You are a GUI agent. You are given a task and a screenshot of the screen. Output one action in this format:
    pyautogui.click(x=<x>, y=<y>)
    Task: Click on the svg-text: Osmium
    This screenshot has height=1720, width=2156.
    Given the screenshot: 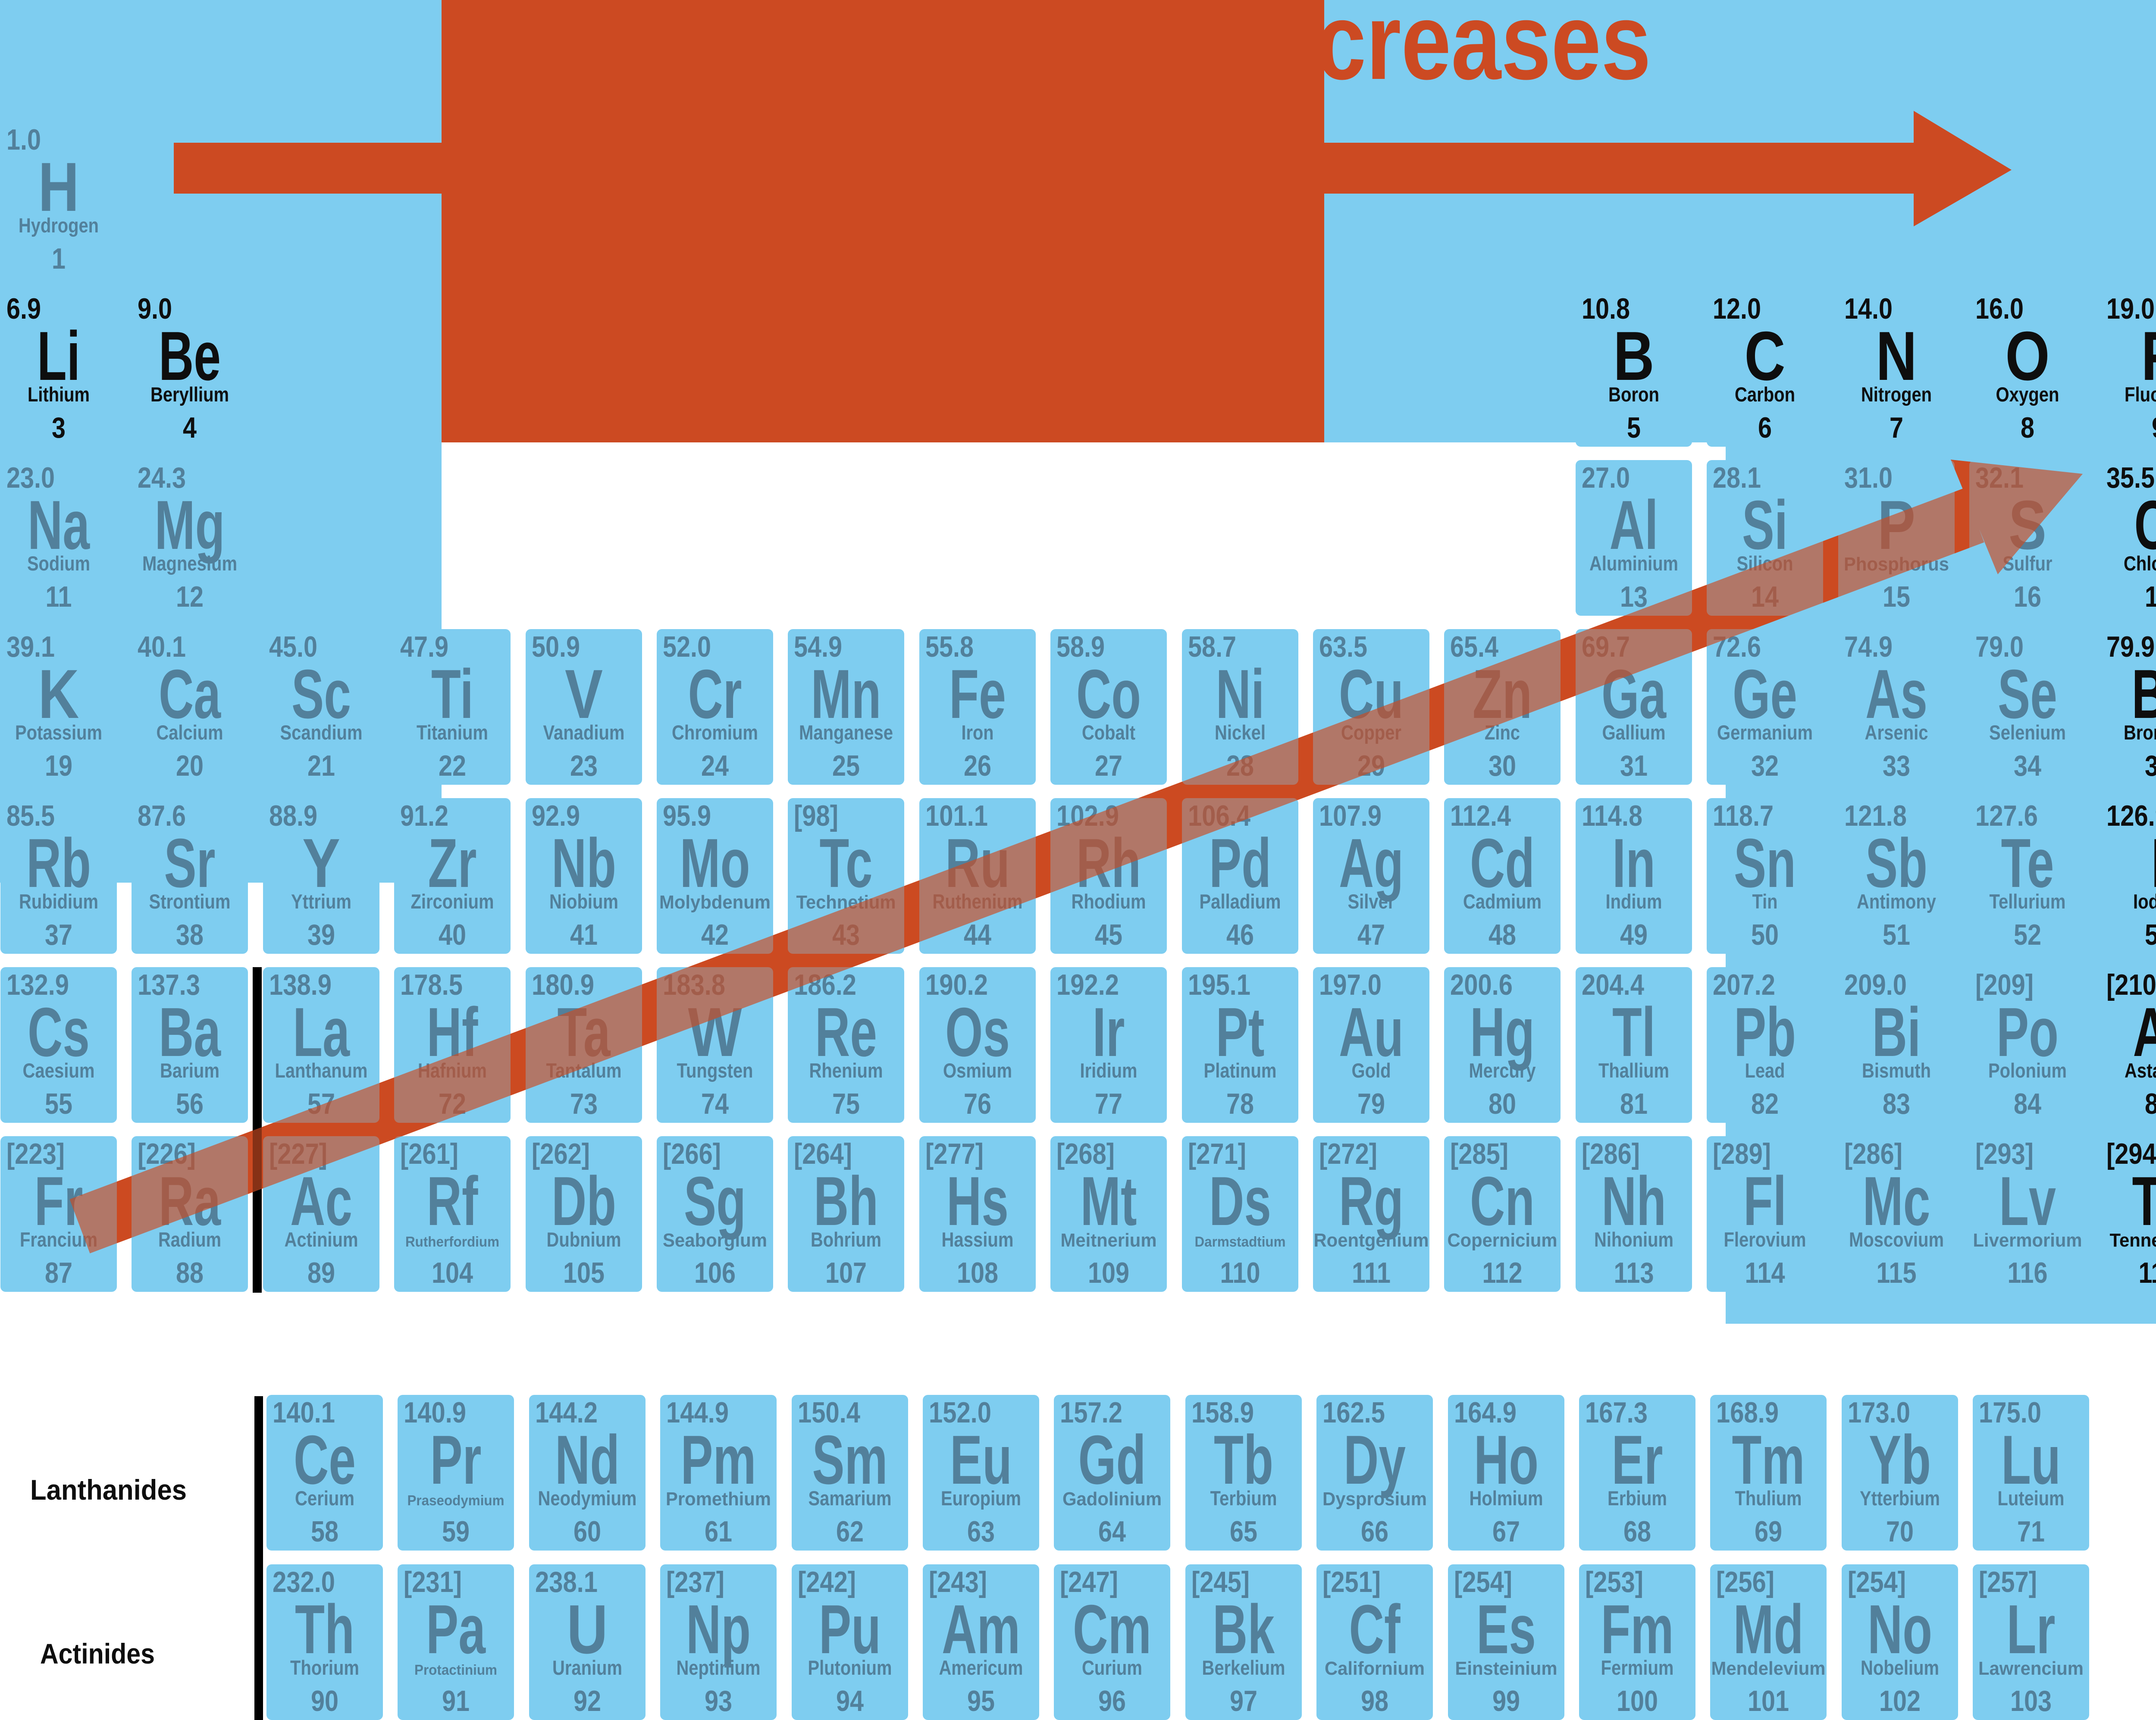 What is the action you would take?
    pyautogui.click(x=977, y=1070)
    